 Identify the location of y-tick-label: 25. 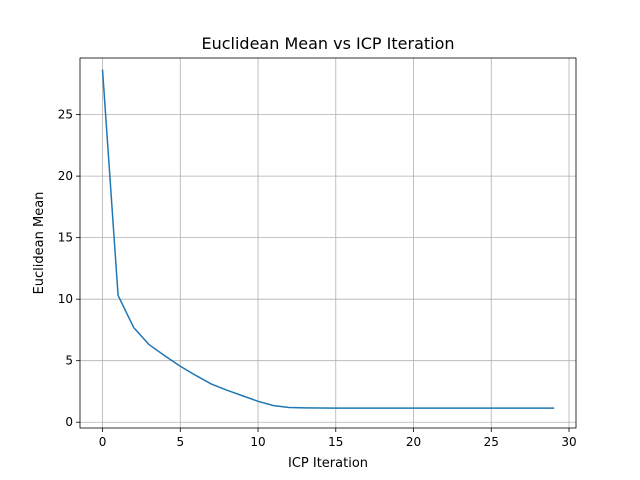
(65, 115).